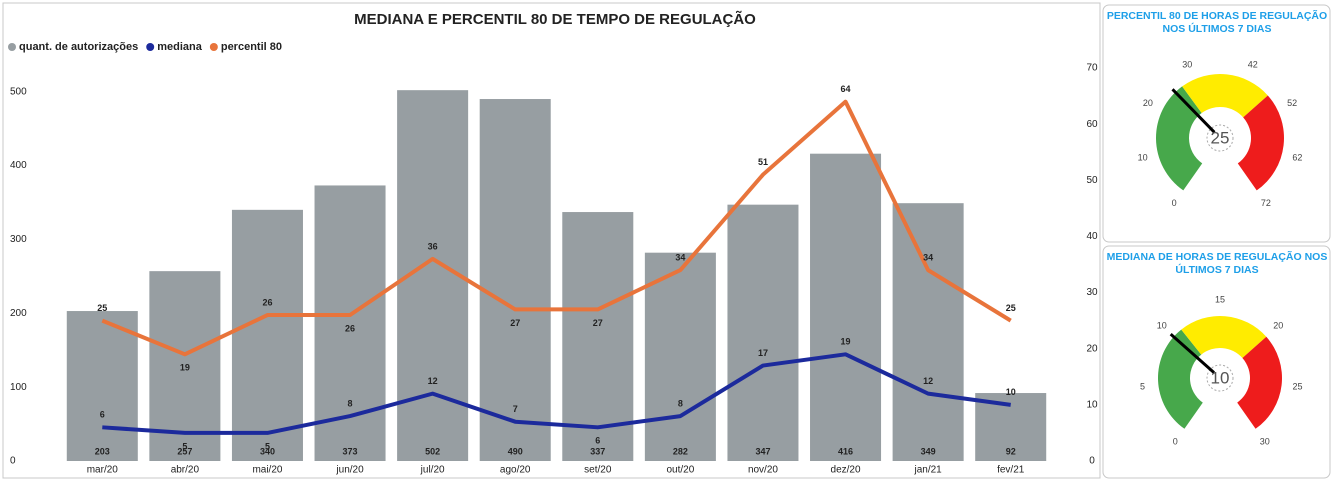  What do you see at coordinates (1162, 326) in the screenshot?
I see `gauge-tick-label: 10` at bounding box center [1162, 326].